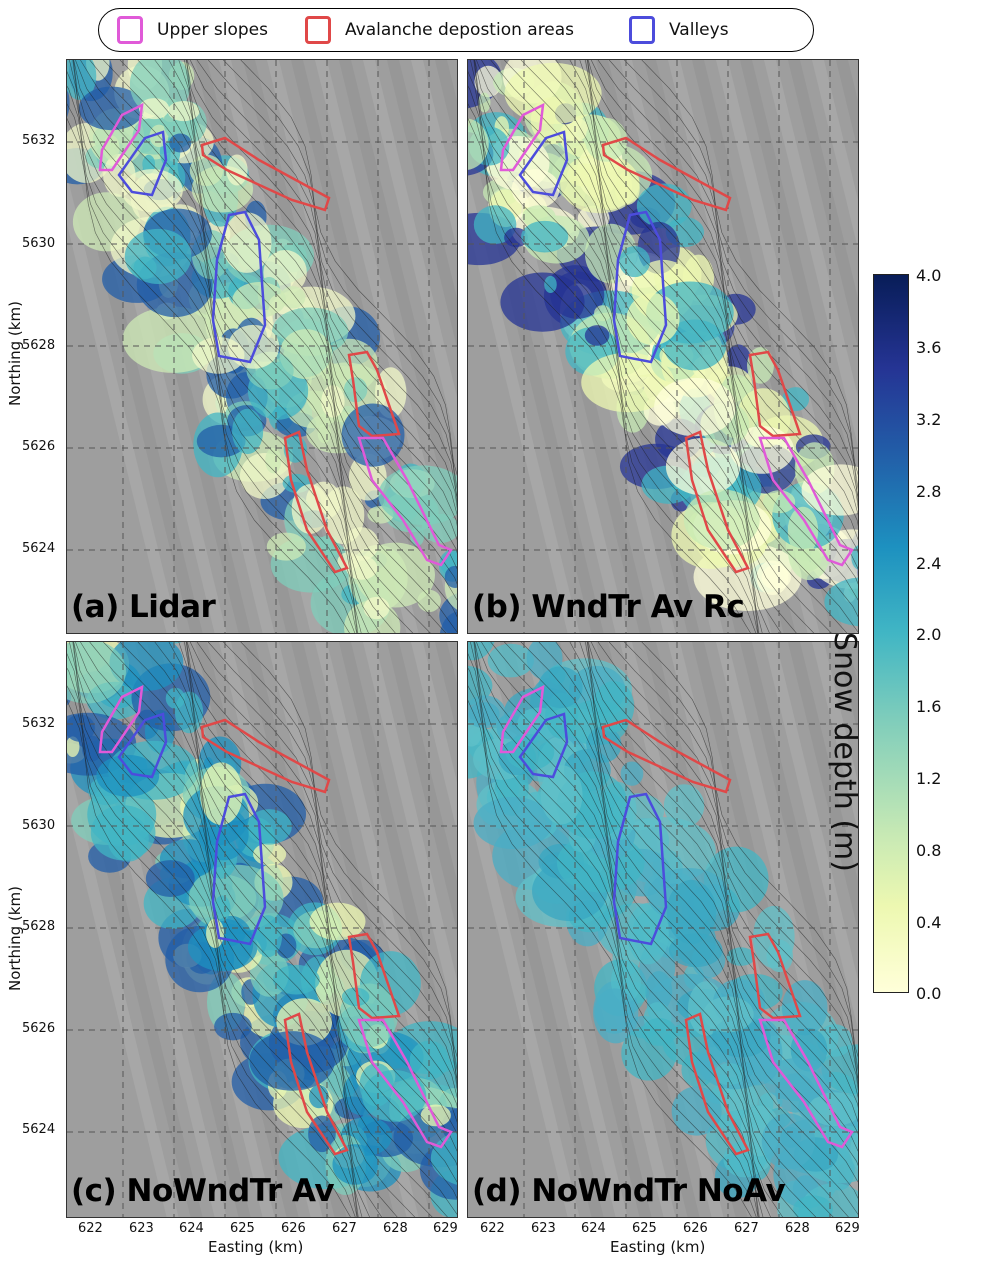 The height and width of the screenshot is (1265, 987). Describe the element at coordinates (695, 1228) in the screenshot. I see `x-tick: 626` at that location.